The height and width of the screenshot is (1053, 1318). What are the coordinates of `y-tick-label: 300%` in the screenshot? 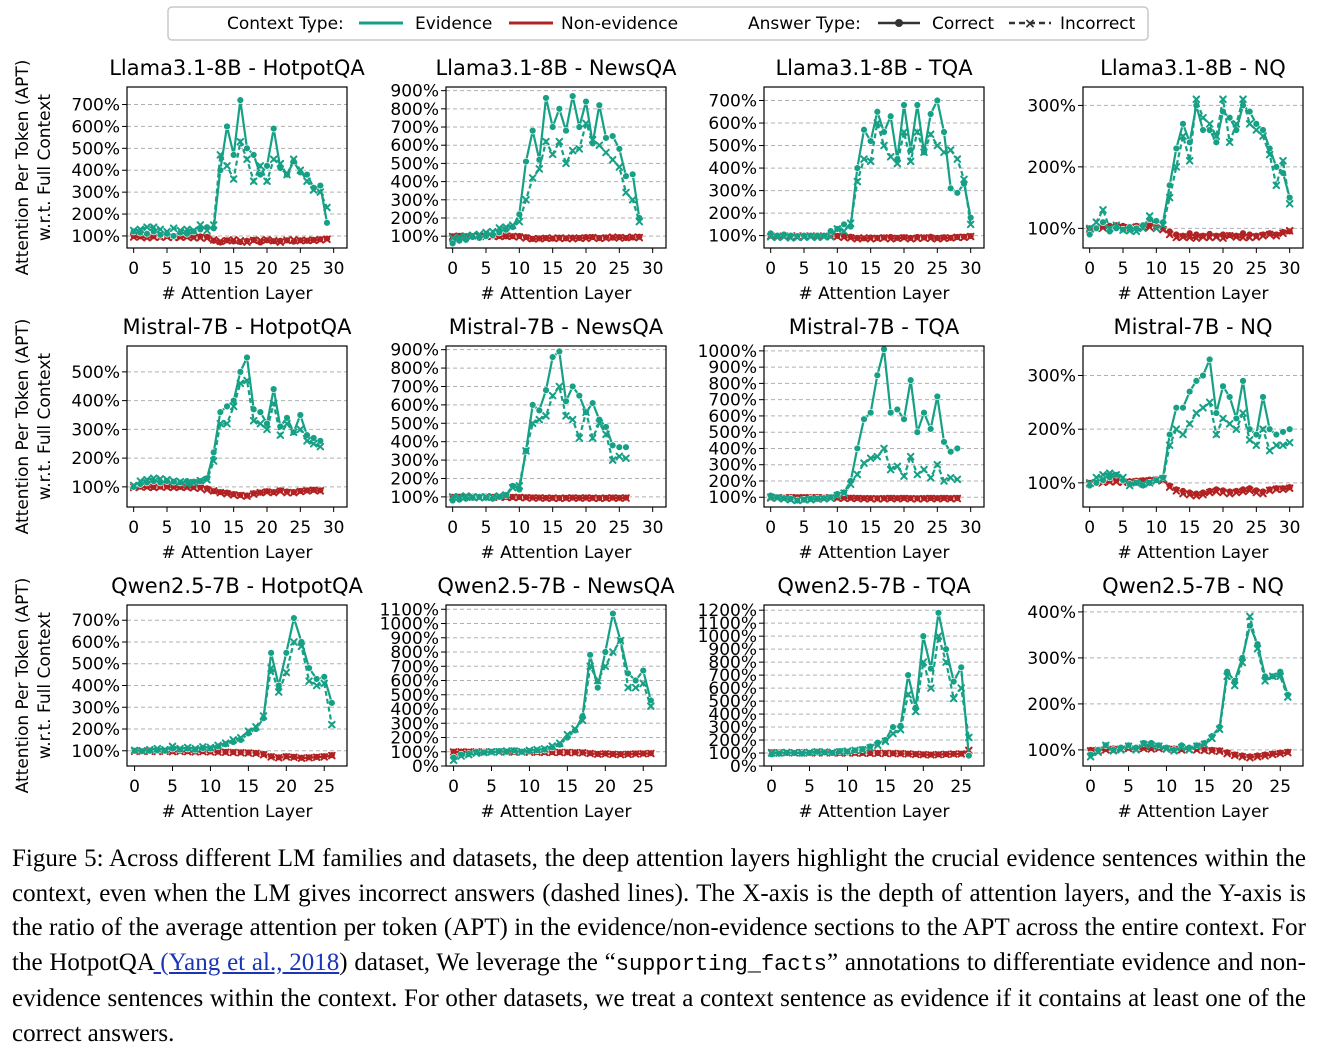 It's located at (732, 466).